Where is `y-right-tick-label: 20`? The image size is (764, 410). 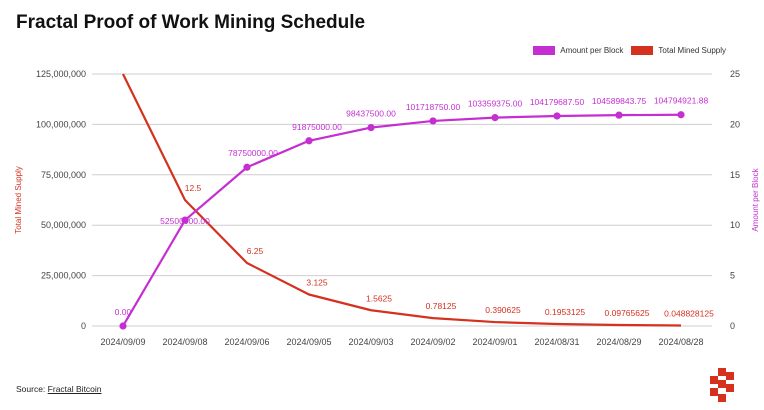 y-right-tick-label: 20 is located at coordinates (735, 124).